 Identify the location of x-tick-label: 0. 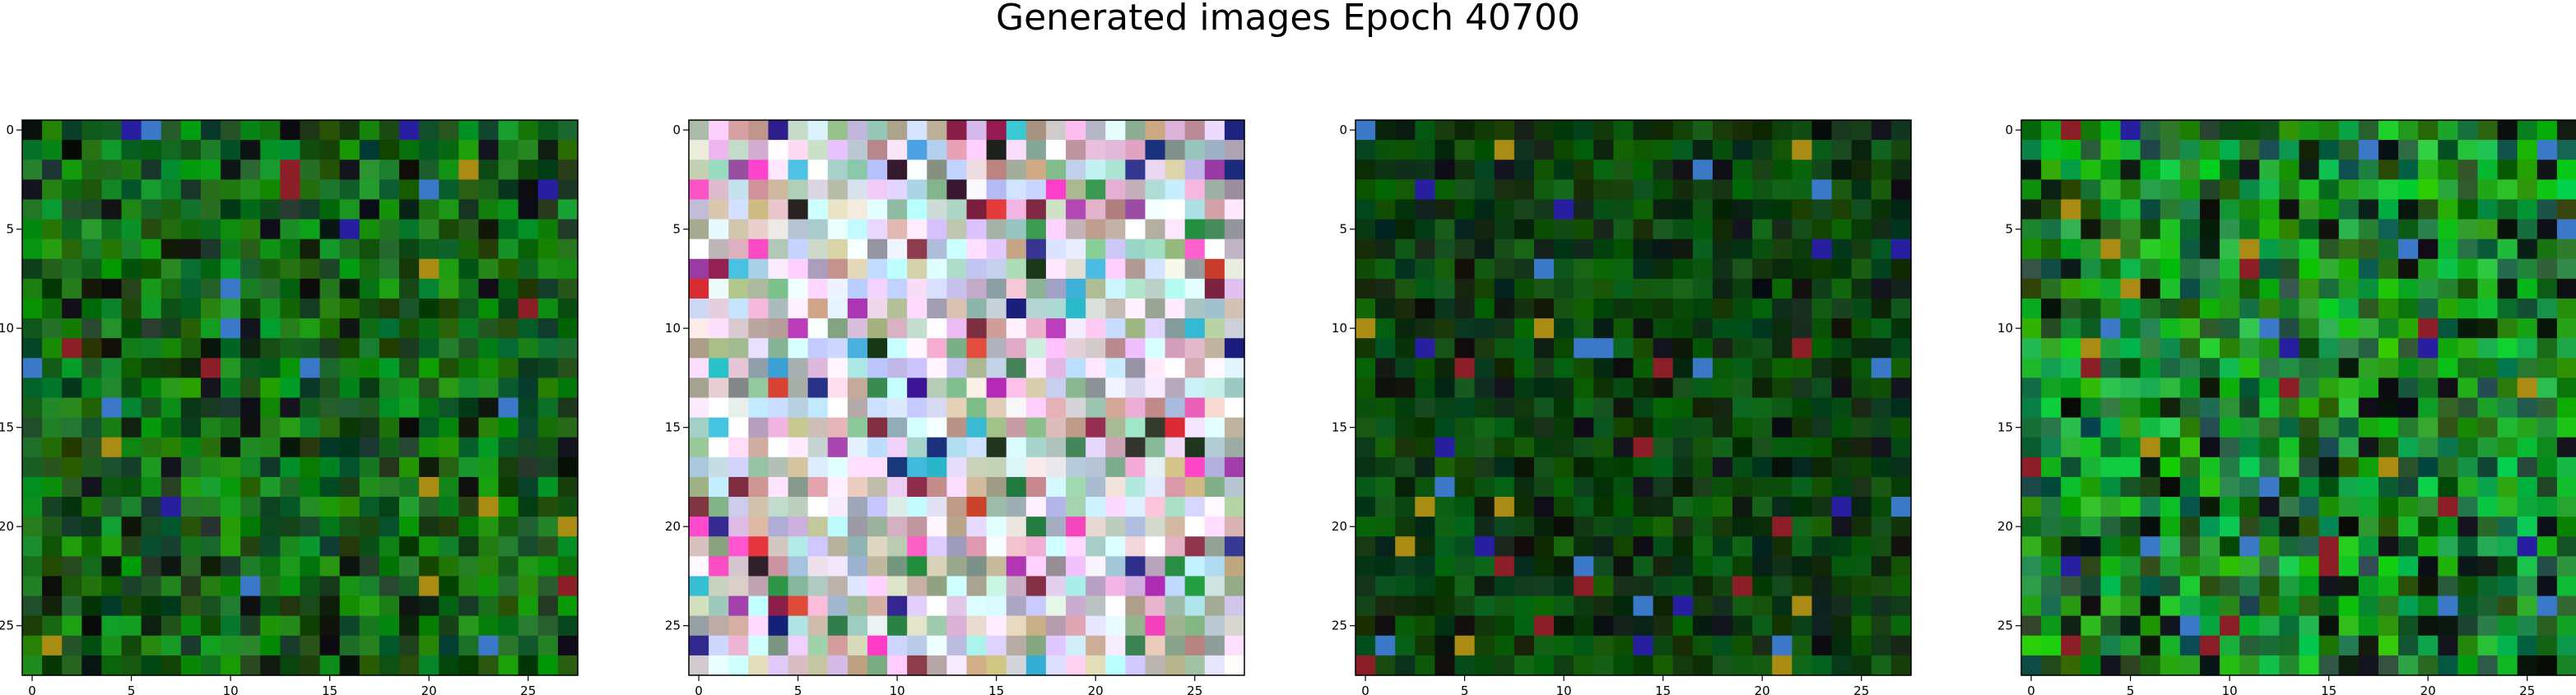
(2031, 689).